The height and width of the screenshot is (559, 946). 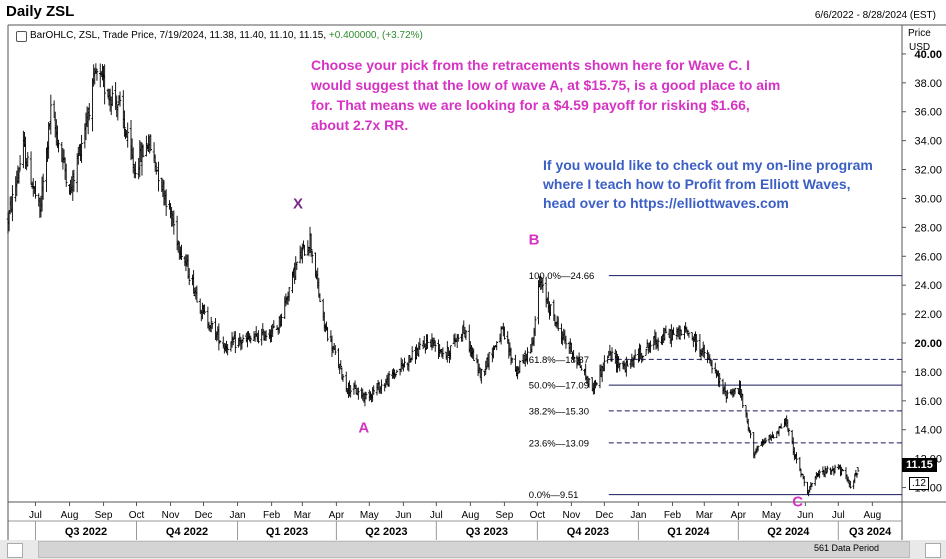 What do you see at coordinates (638, 515) in the screenshot?
I see `month-tick-label: Jan` at bounding box center [638, 515].